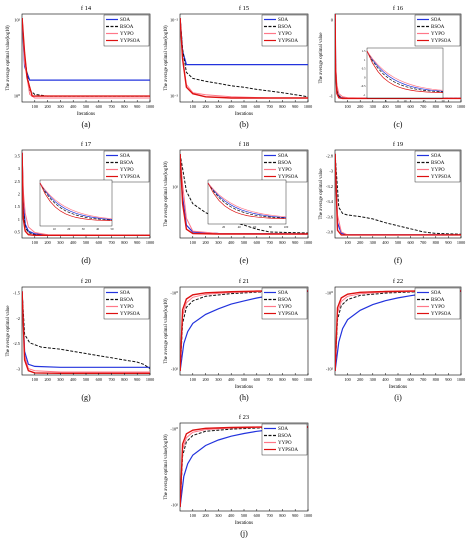 This screenshot has height=555, width=474. Describe the element at coordinates (244, 144) in the screenshot. I see `chart-title: f 18` at that location.